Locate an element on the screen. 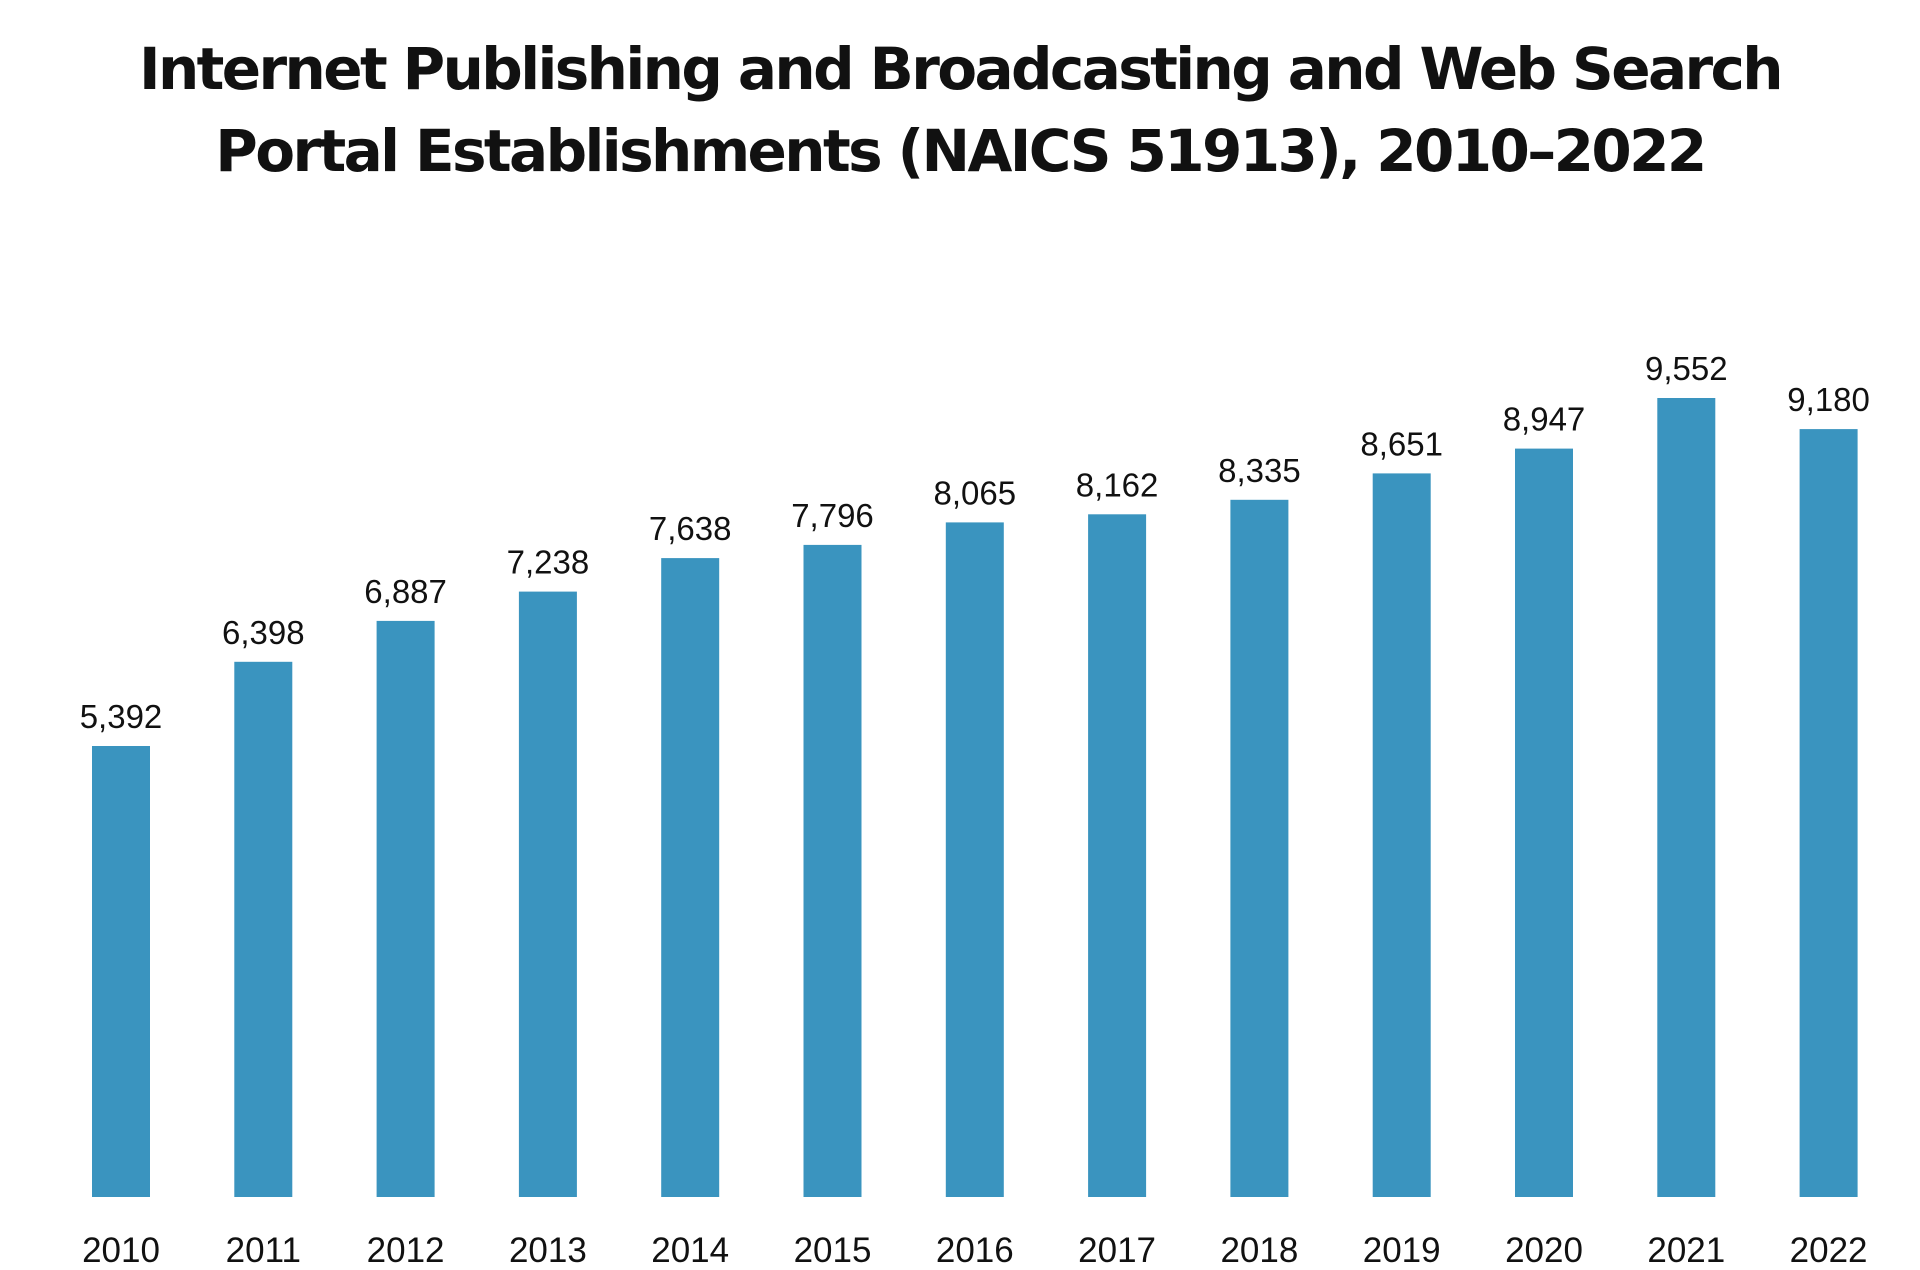 The image size is (1920, 1270). data-label-2021: 9,552 is located at coordinates (1686, 368).